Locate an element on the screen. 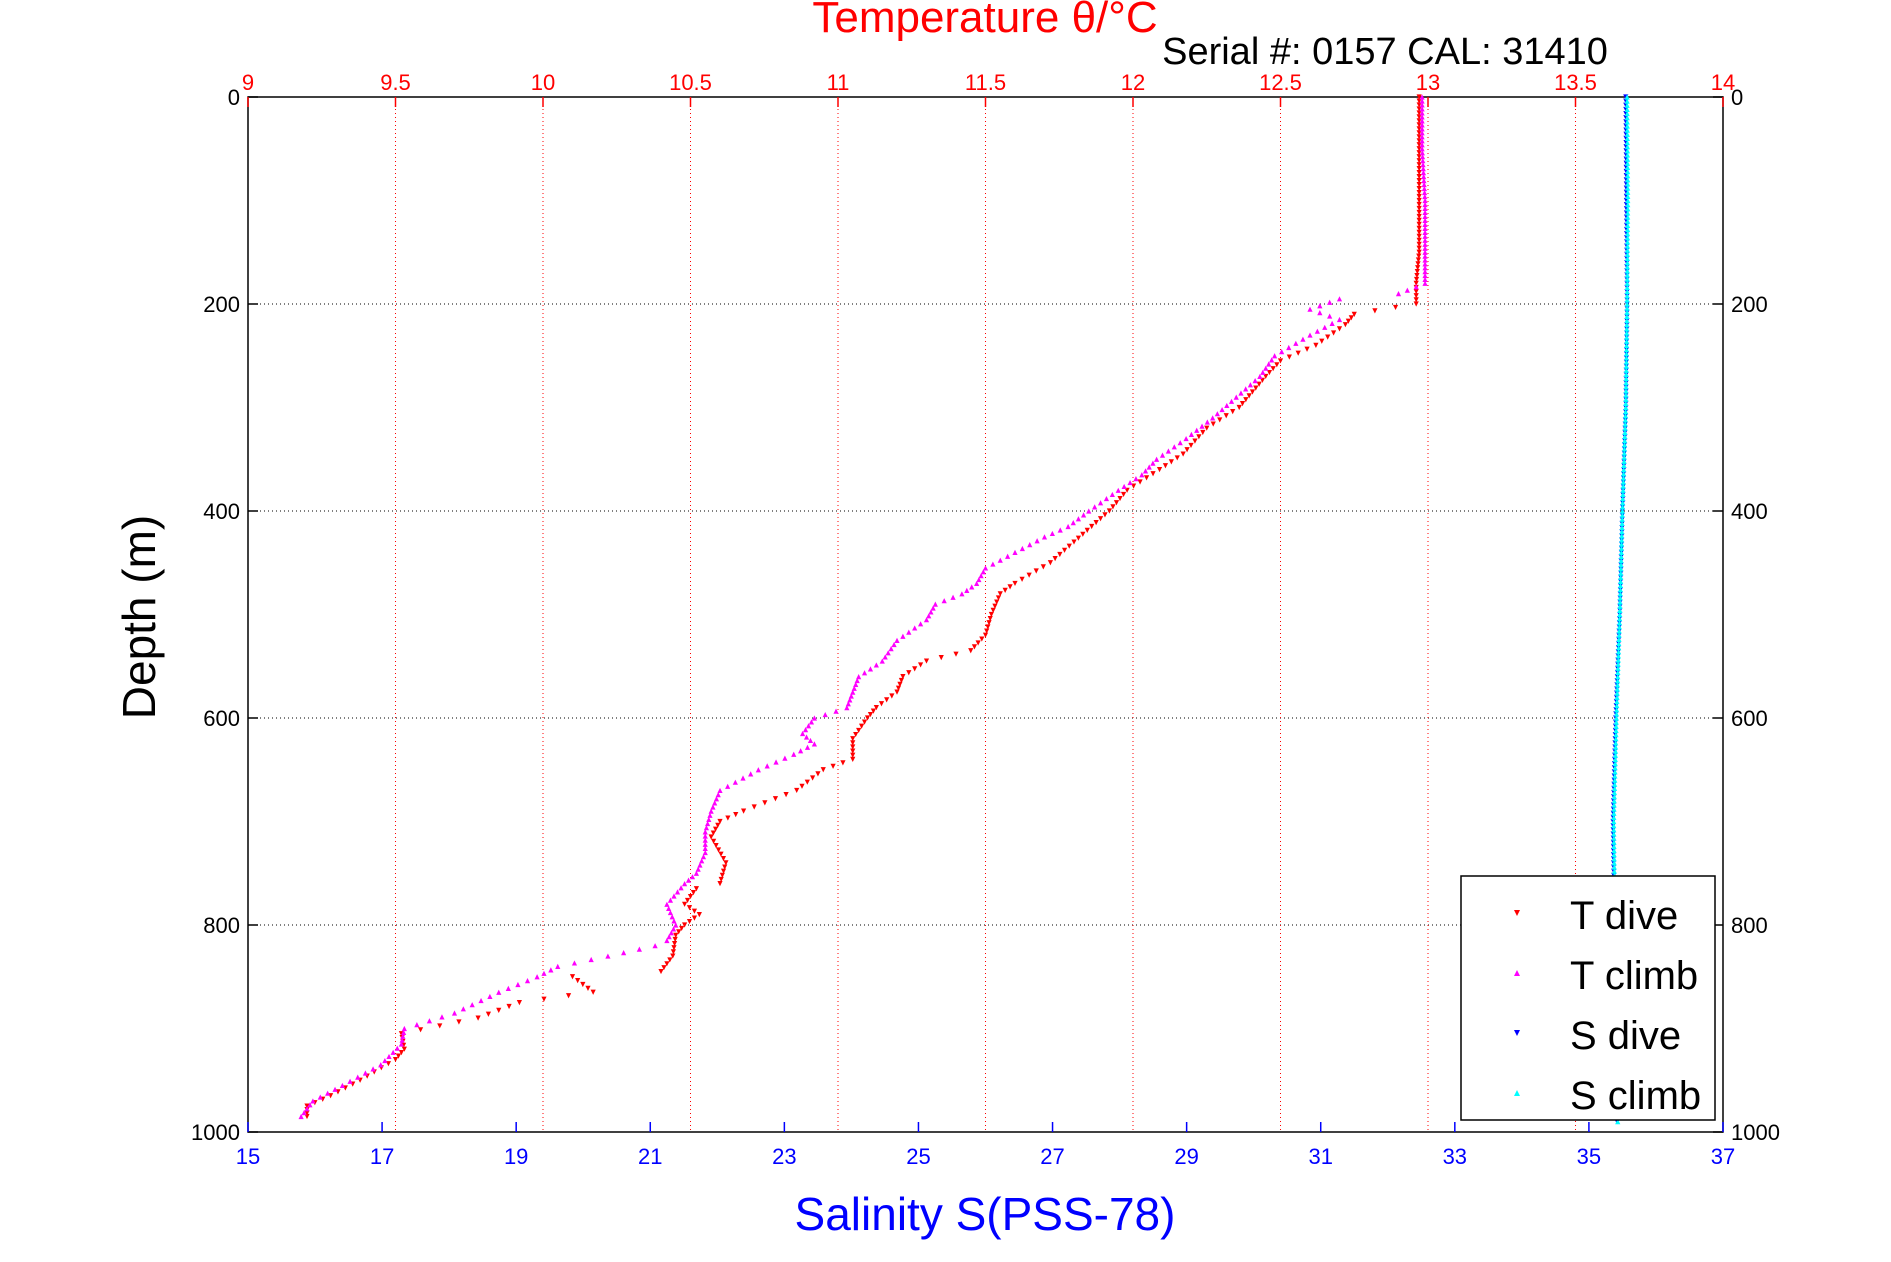 The height and width of the screenshot is (1262, 1891). legend-box is located at coordinates (1588, 998).